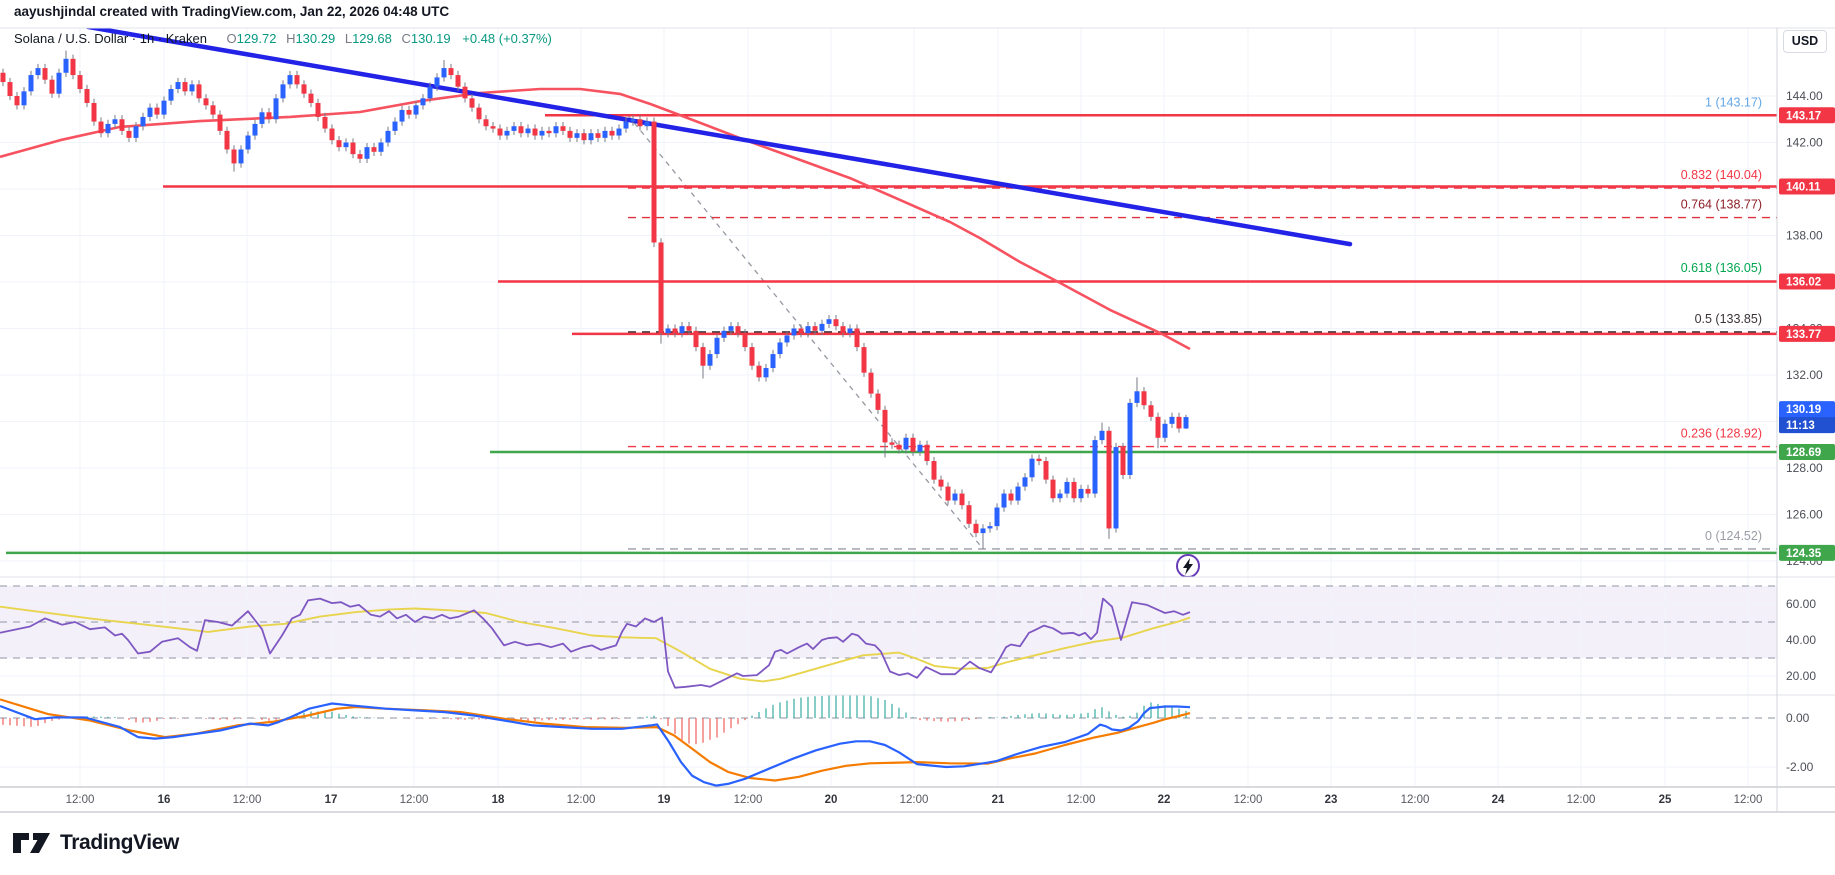 Image resolution: width=1835 pixels, height=875 pixels. I want to click on macd-line, so click(595, 744).